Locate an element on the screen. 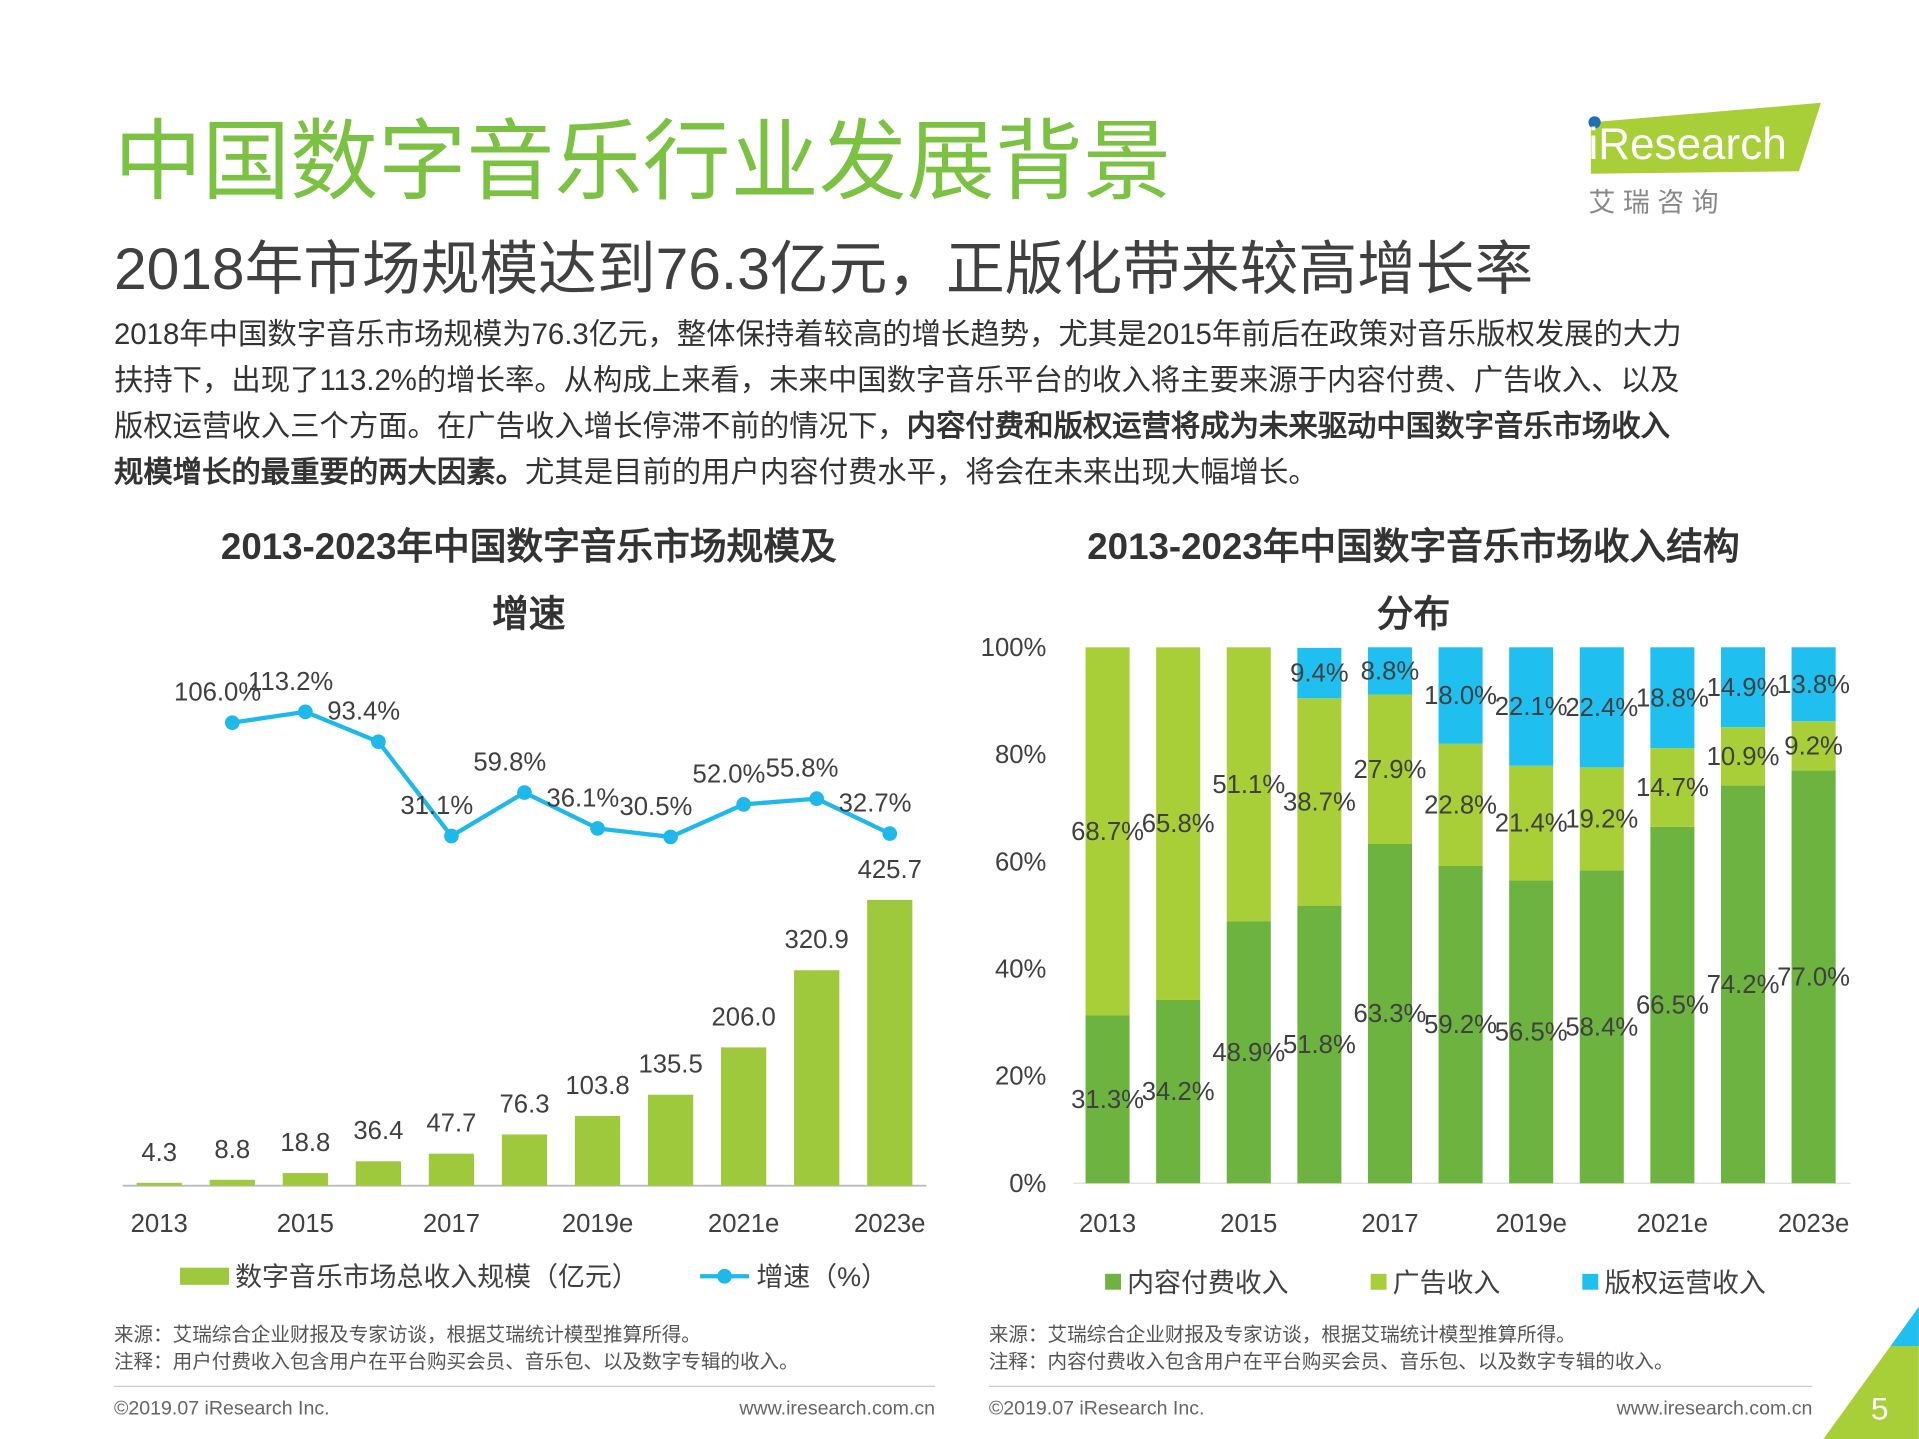  data-label: 65.8% is located at coordinates (1178, 824).